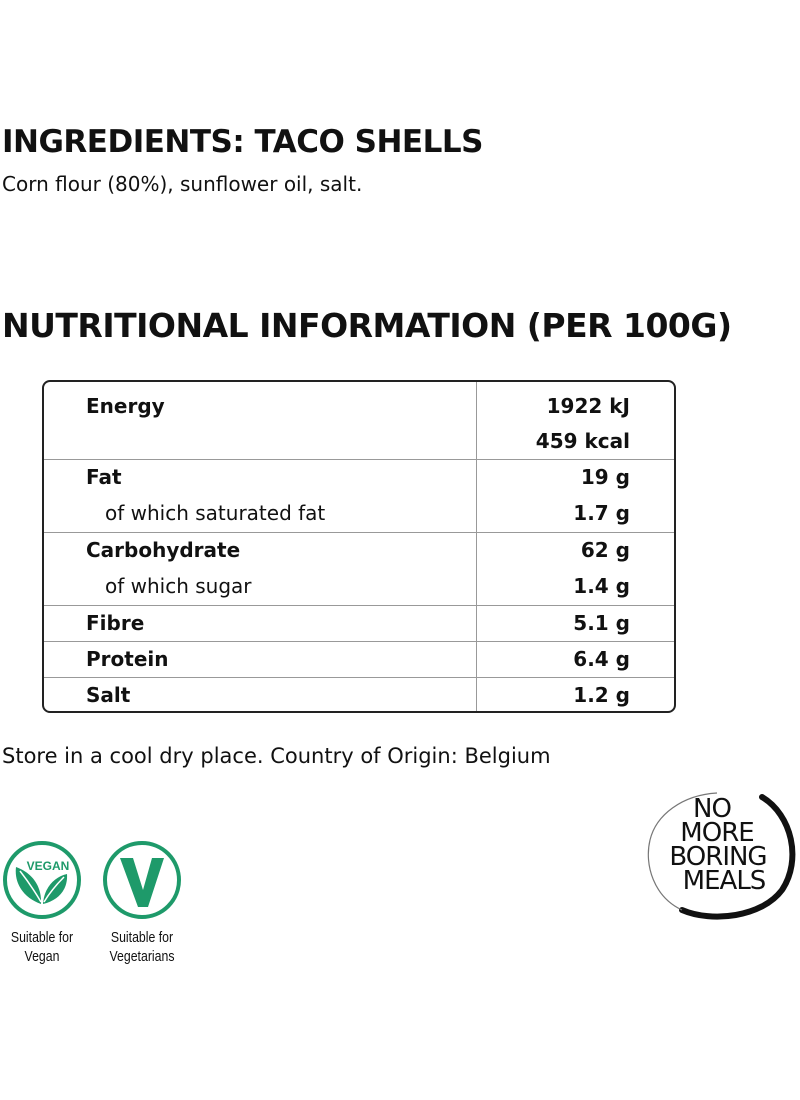 Image resolution: width=800 pixels, height=1100 pixels. I want to click on table-row-fat: Fat 19 g of which saturated fat 1.7 g, so click(359, 496).